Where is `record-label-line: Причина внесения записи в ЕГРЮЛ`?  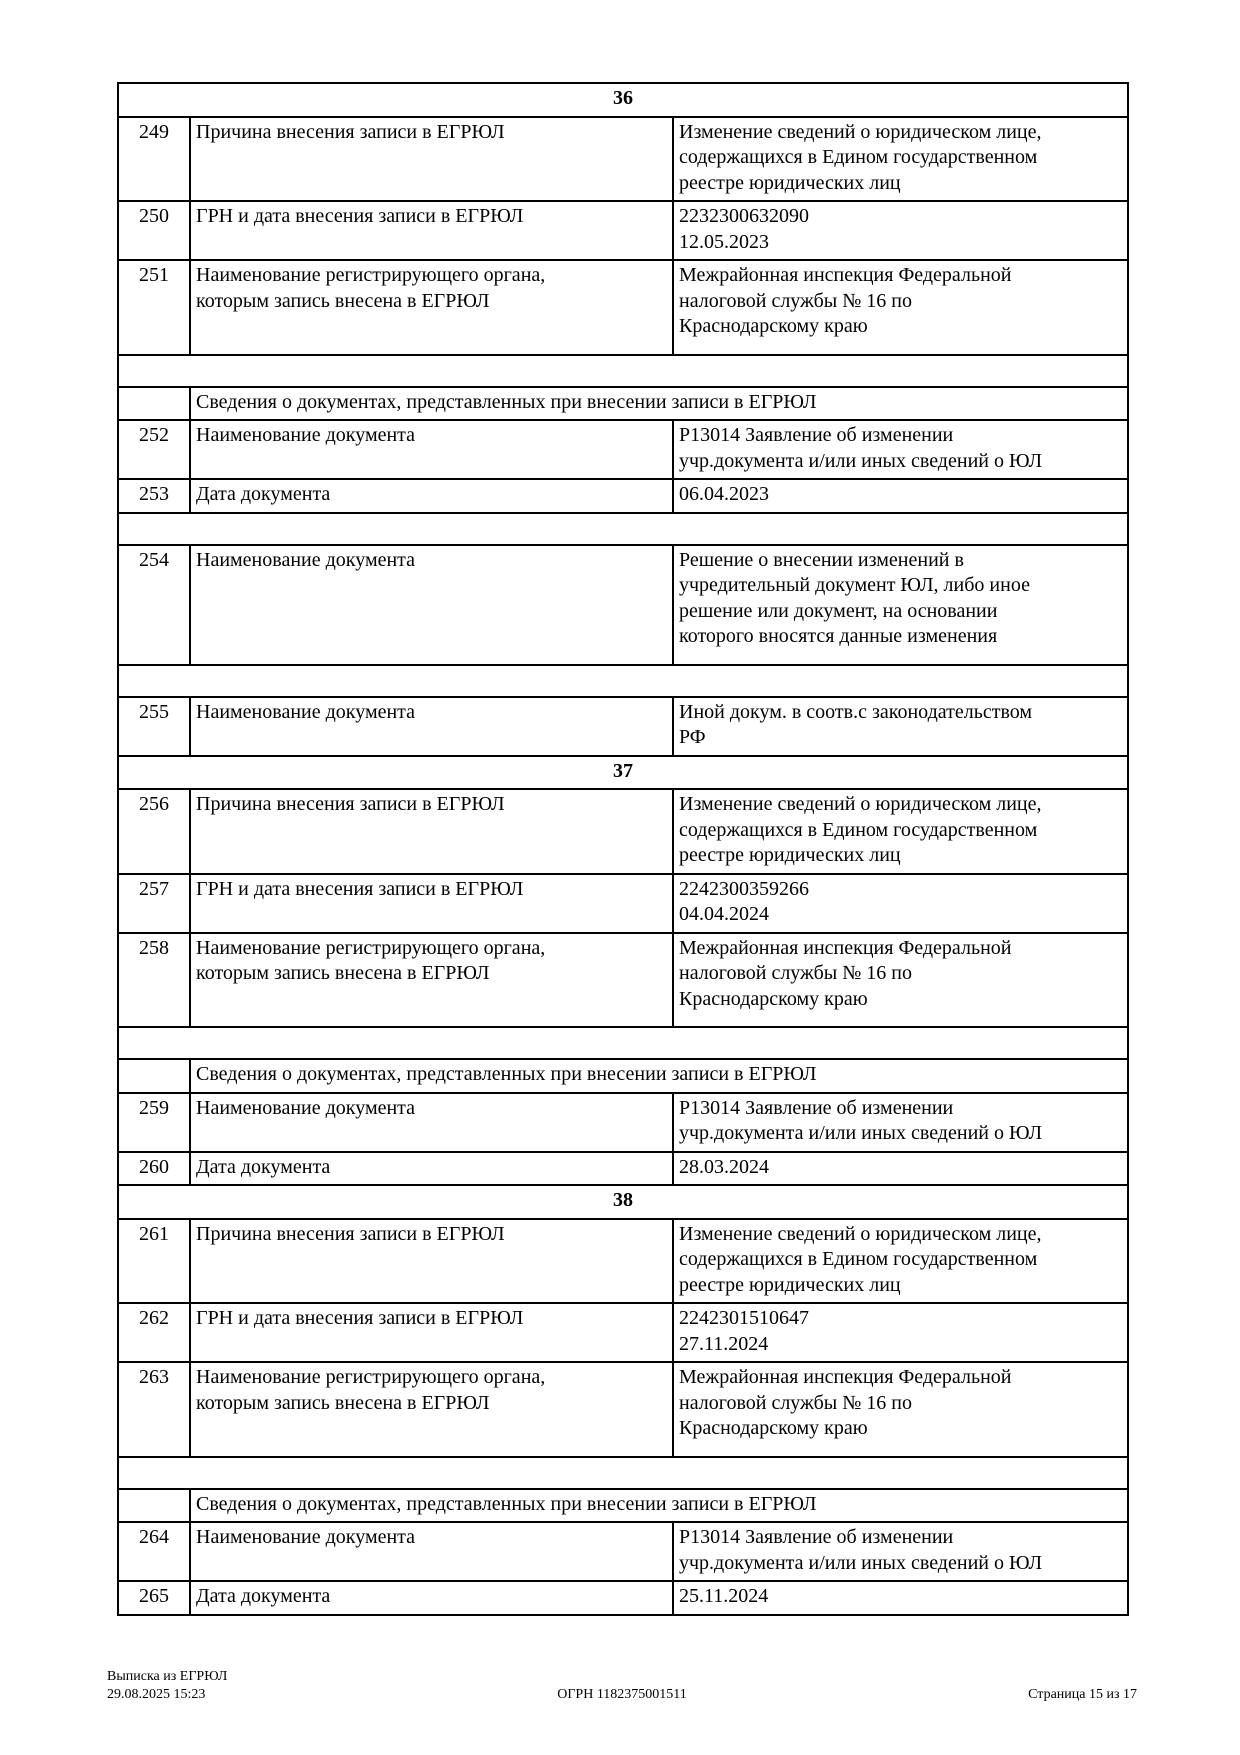 record-label-line: Причина внесения записи в ЕГРЮЛ is located at coordinates (350, 804).